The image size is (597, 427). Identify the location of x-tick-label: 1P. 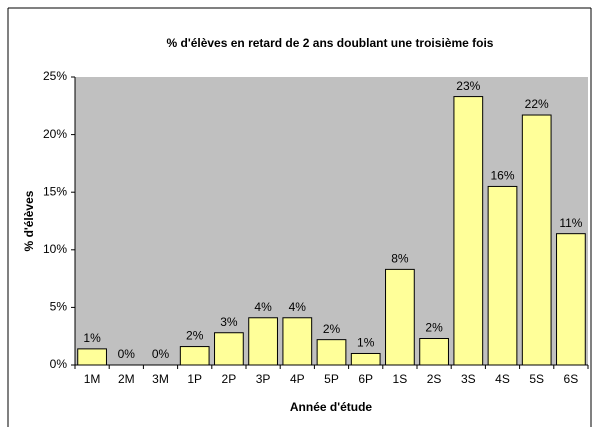
(194, 379).